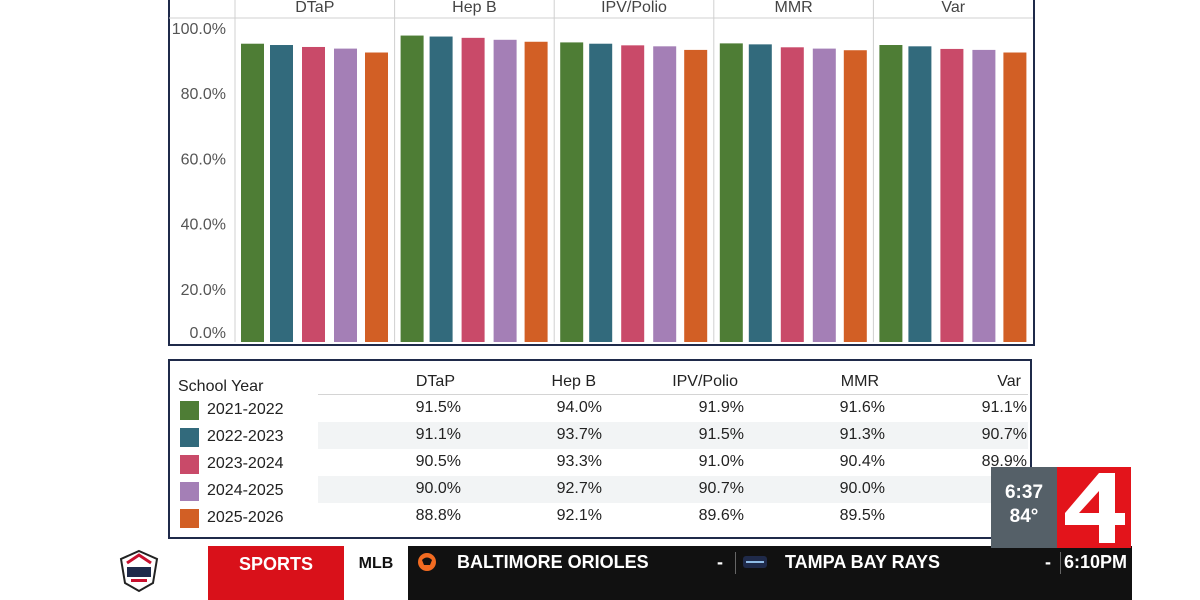  I want to click on table-header-cell: MMR, so click(859, 381).